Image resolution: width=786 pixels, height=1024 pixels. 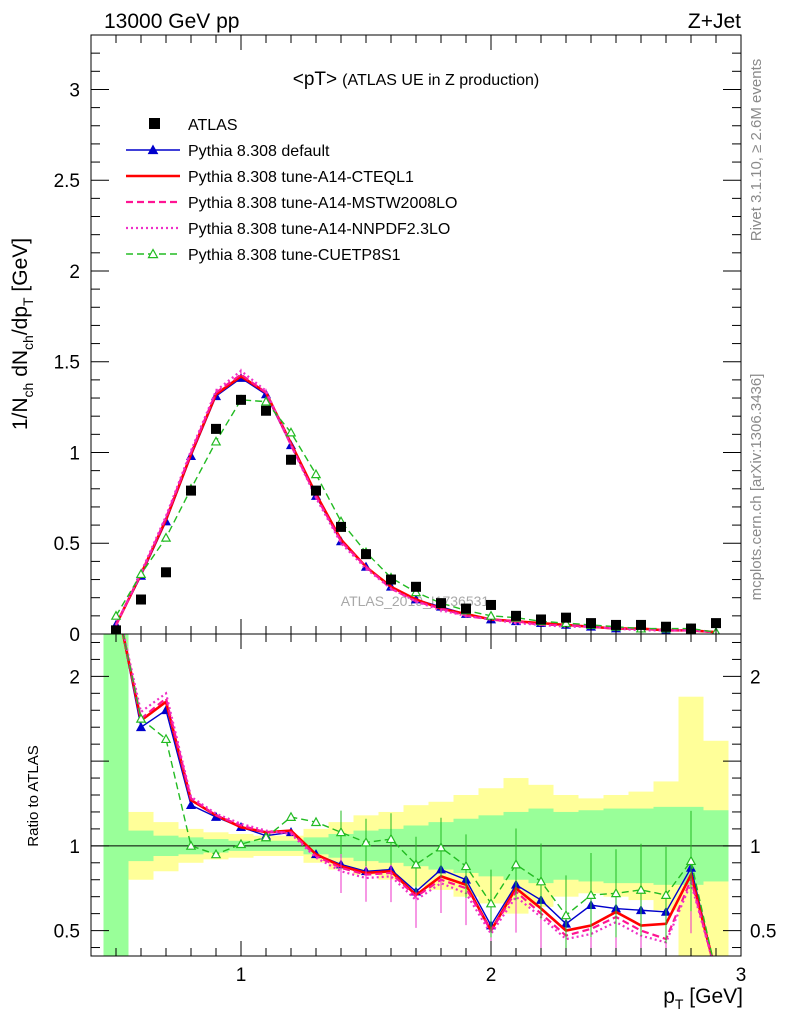 I want to click on ratio-y-axis-label: Ratio to ATLAS, so click(x=33, y=795).